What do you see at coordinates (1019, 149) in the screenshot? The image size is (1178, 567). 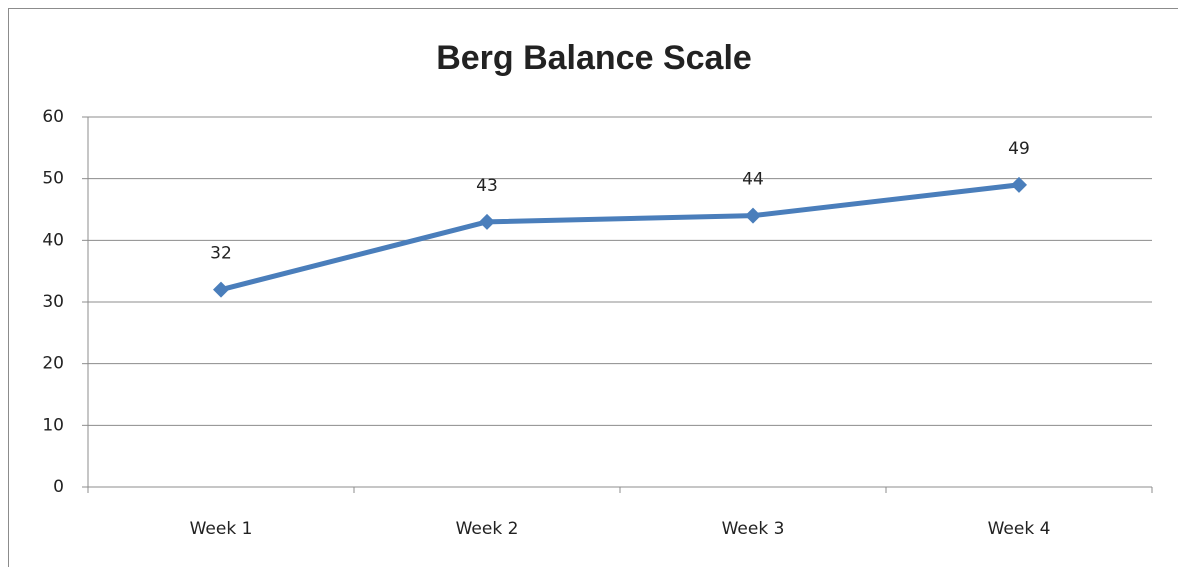 I see `data-label: 49` at bounding box center [1019, 149].